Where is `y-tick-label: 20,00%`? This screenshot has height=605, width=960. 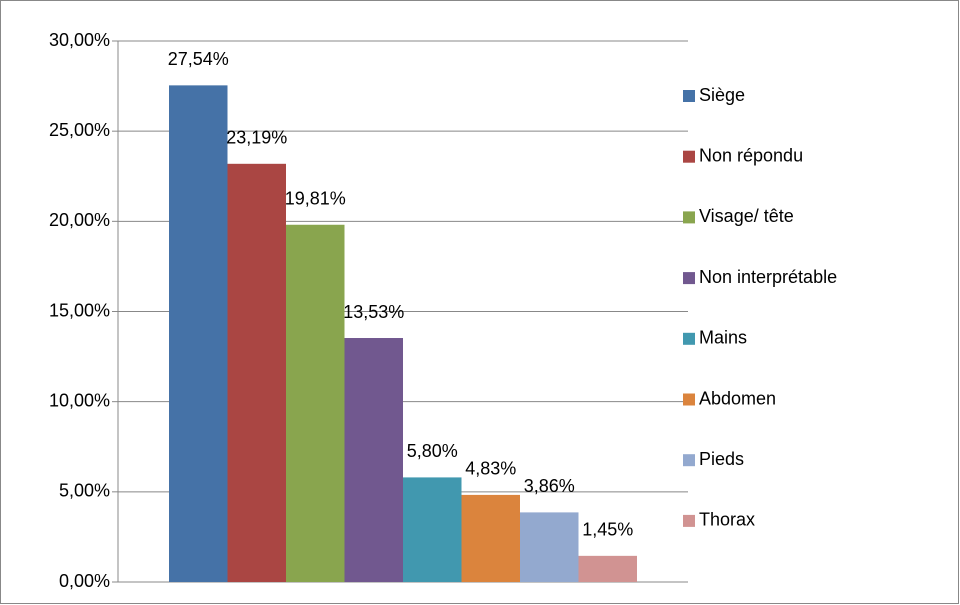 y-tick-label: 20,00% is located at coordinates (79, 220).